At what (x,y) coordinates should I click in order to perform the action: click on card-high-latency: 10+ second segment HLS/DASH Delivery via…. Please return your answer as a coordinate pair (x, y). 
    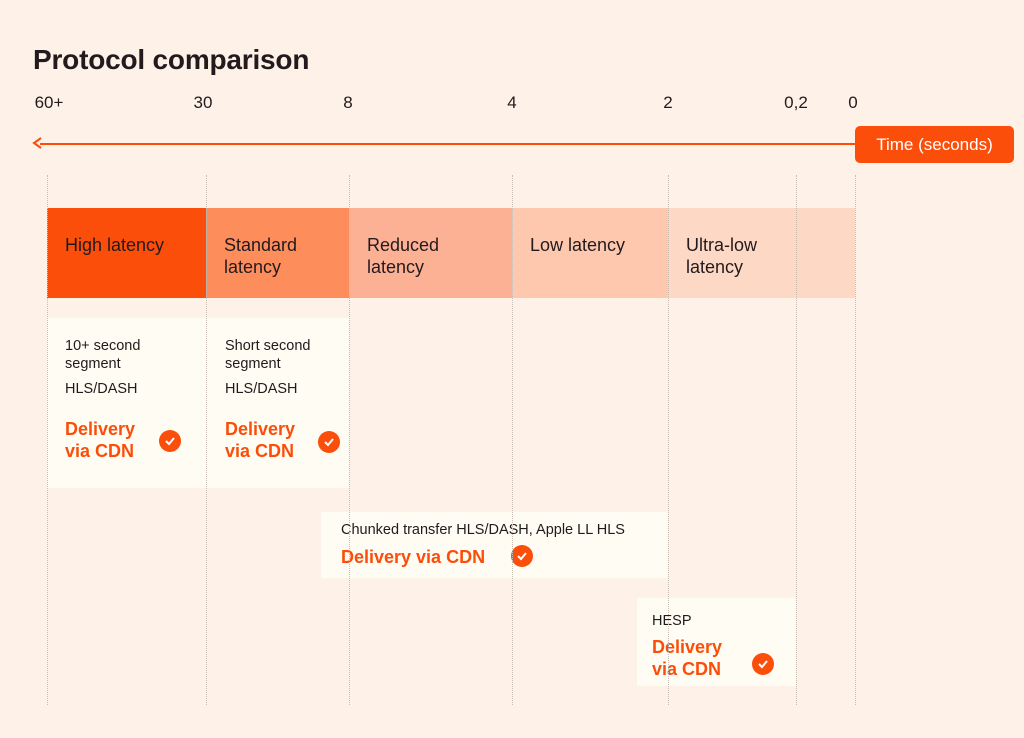
    Looking at the image, I should click on (126, 403).